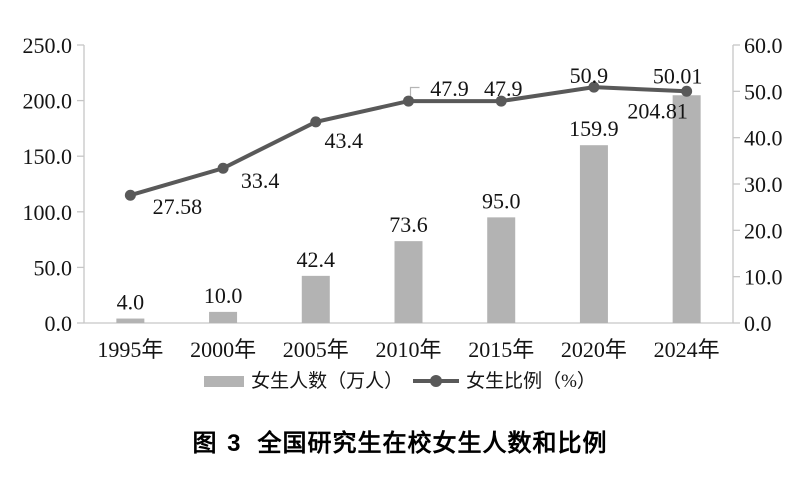 This screenshot has height=484, width=800. I want to click on line-value-label: 33.4, so click(260, 180).